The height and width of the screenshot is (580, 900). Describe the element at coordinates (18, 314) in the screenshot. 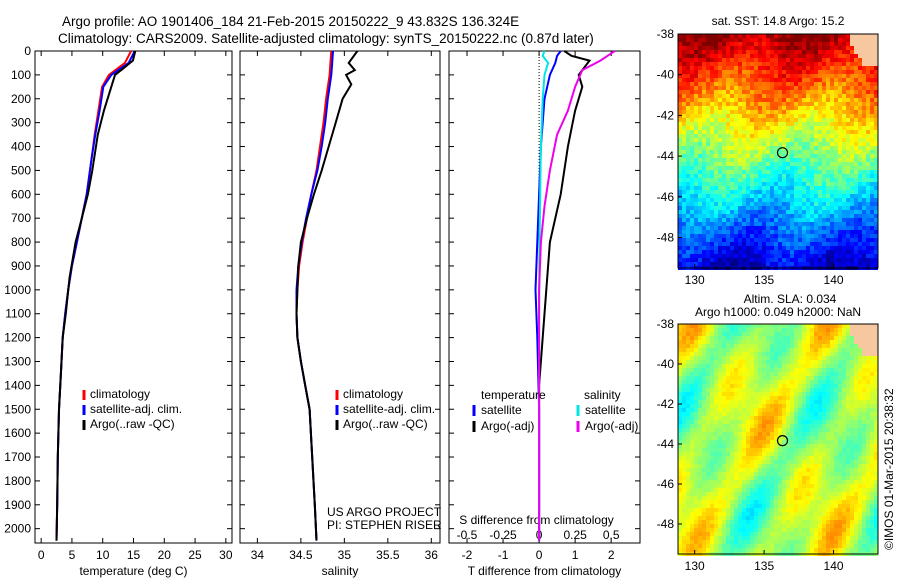

I see `y-tick-label: 1100` at that location.